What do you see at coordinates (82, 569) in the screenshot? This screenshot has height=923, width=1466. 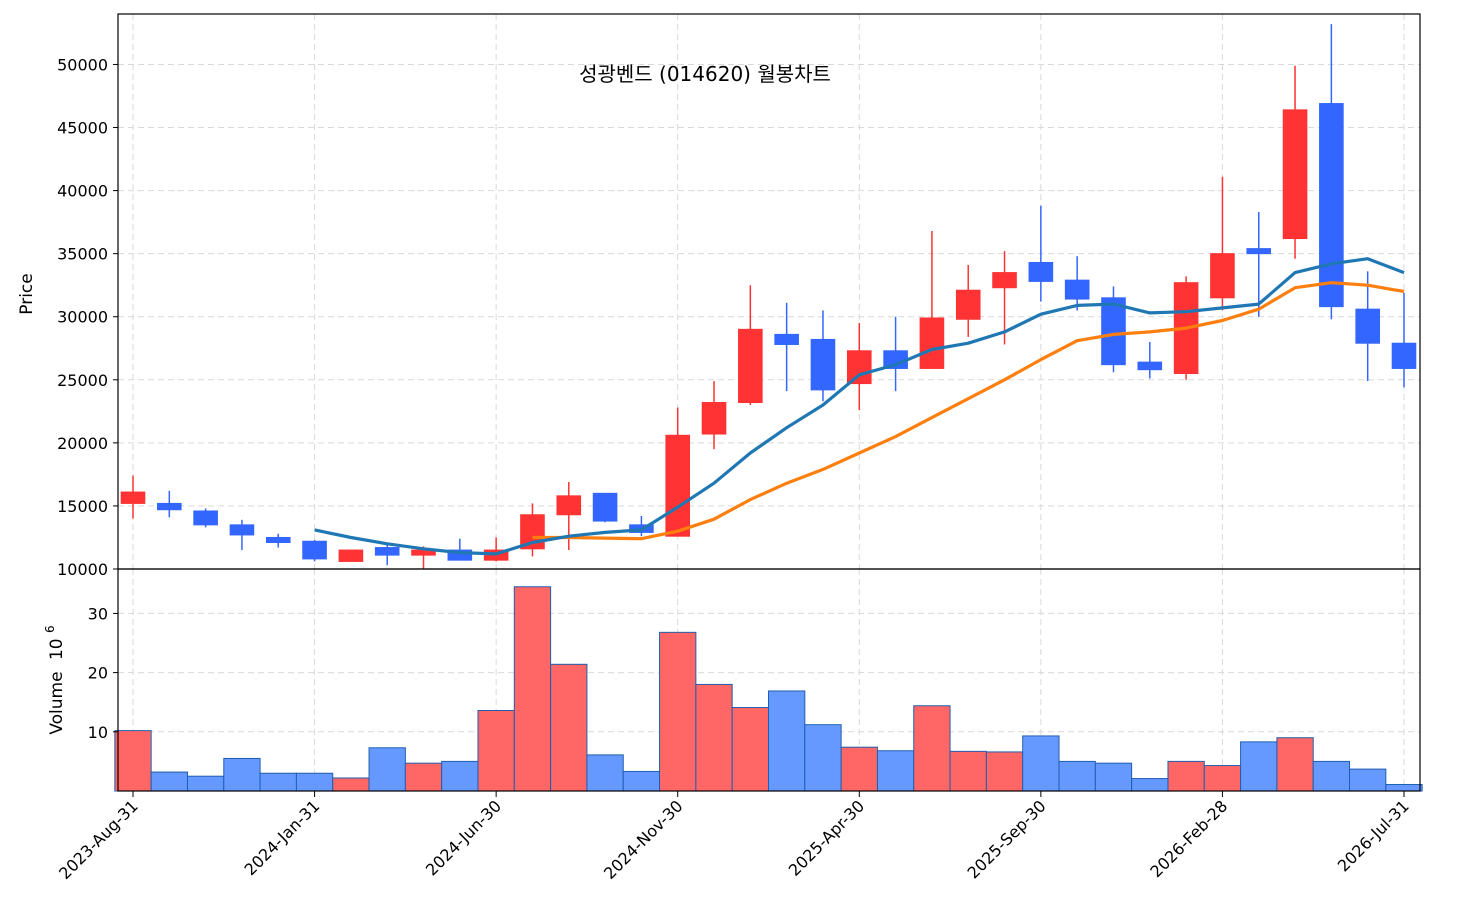 I see `price-tick-label: 10000` at bounding box center [82, 569].